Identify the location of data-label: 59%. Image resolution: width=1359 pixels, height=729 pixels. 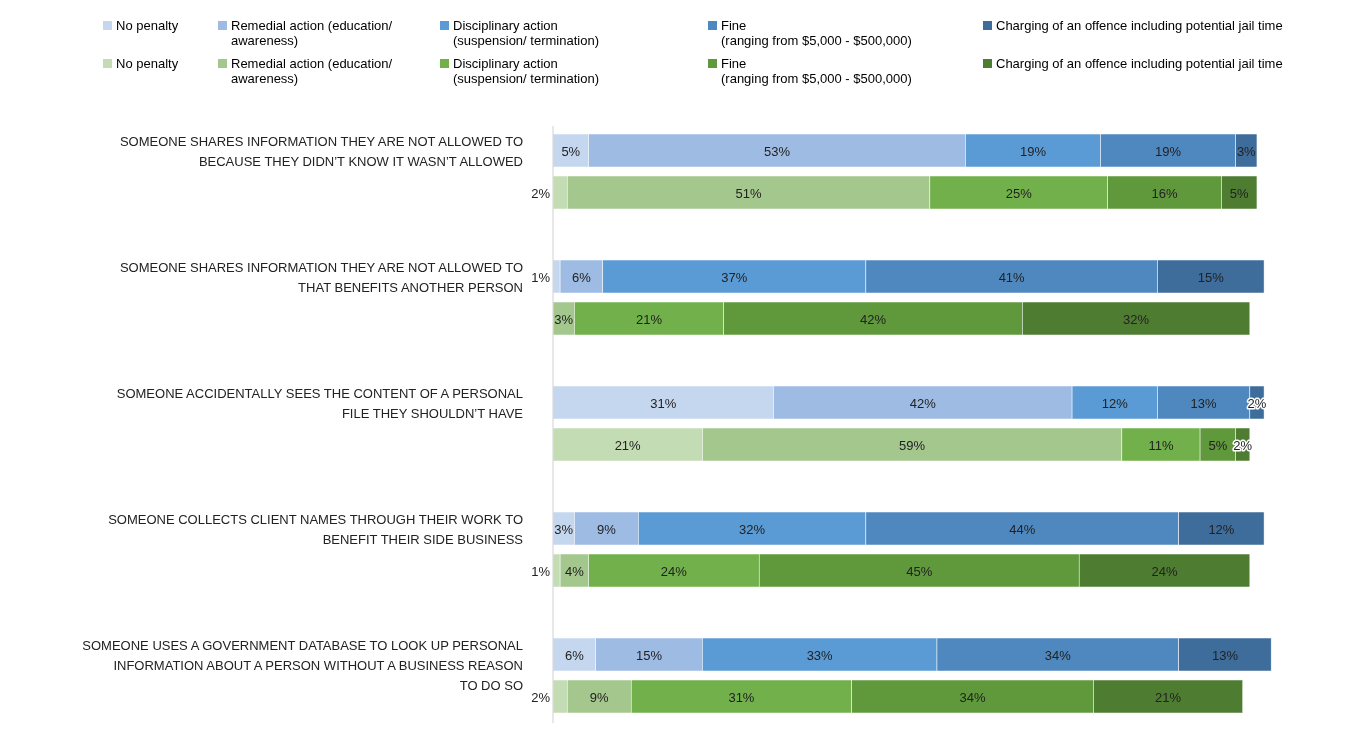
(912, 445).